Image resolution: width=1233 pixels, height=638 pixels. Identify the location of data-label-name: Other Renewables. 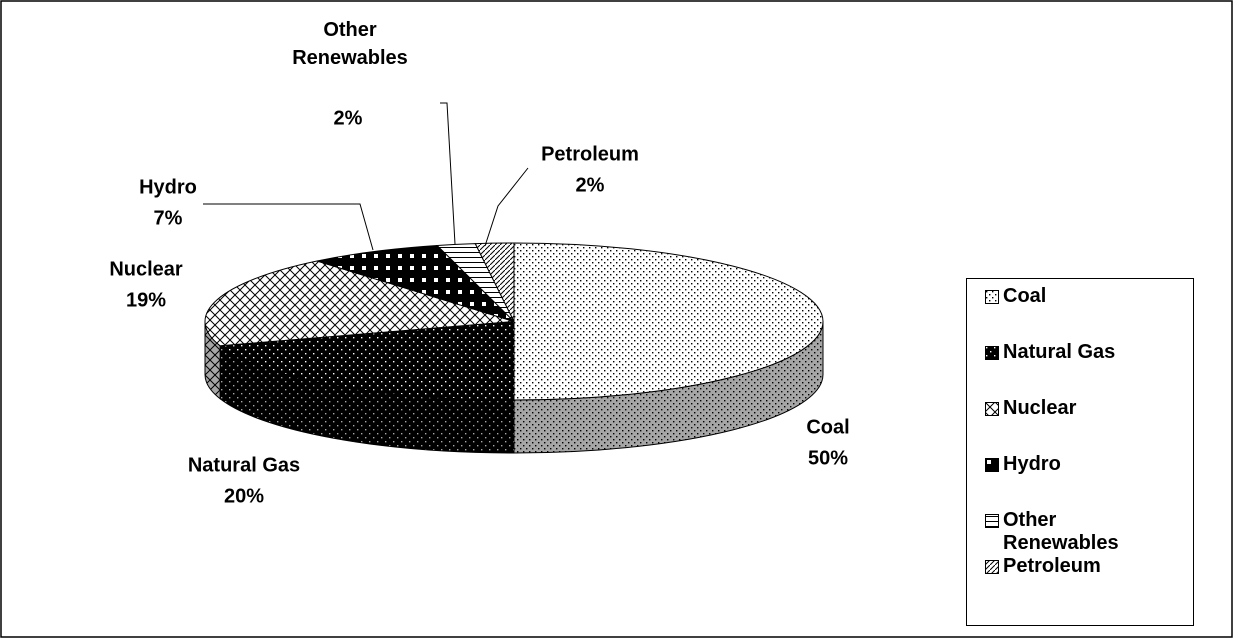
(350, 44).